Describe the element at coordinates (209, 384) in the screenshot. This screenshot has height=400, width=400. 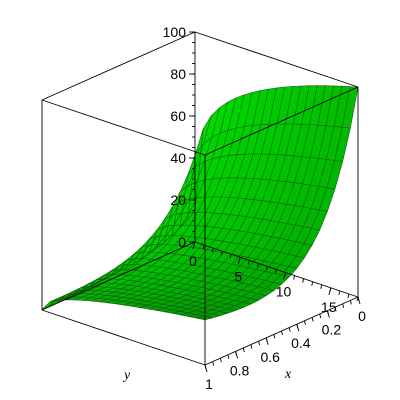
I see `x-tick-label: 1` at that location.